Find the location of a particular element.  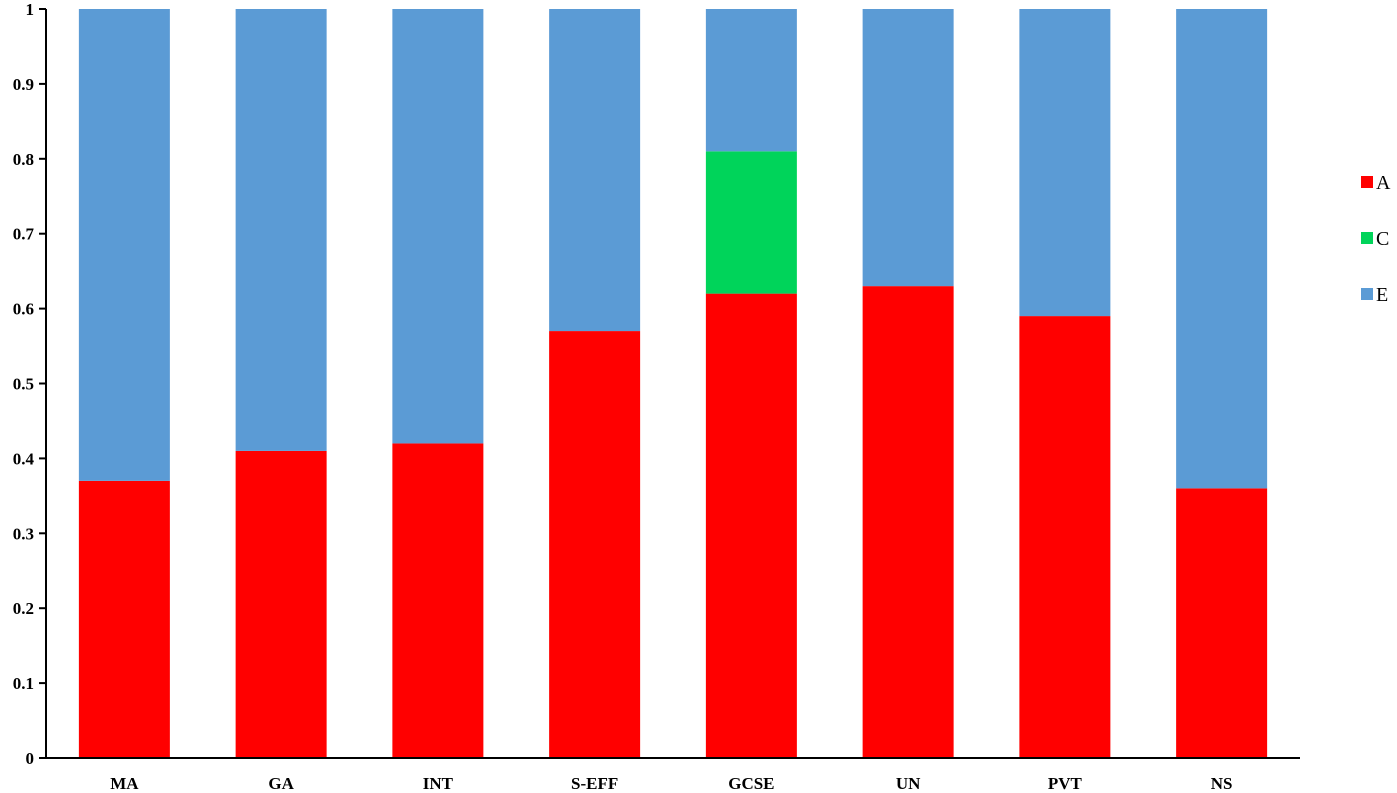

bar-stack-un is located at coordinates (908, 383).